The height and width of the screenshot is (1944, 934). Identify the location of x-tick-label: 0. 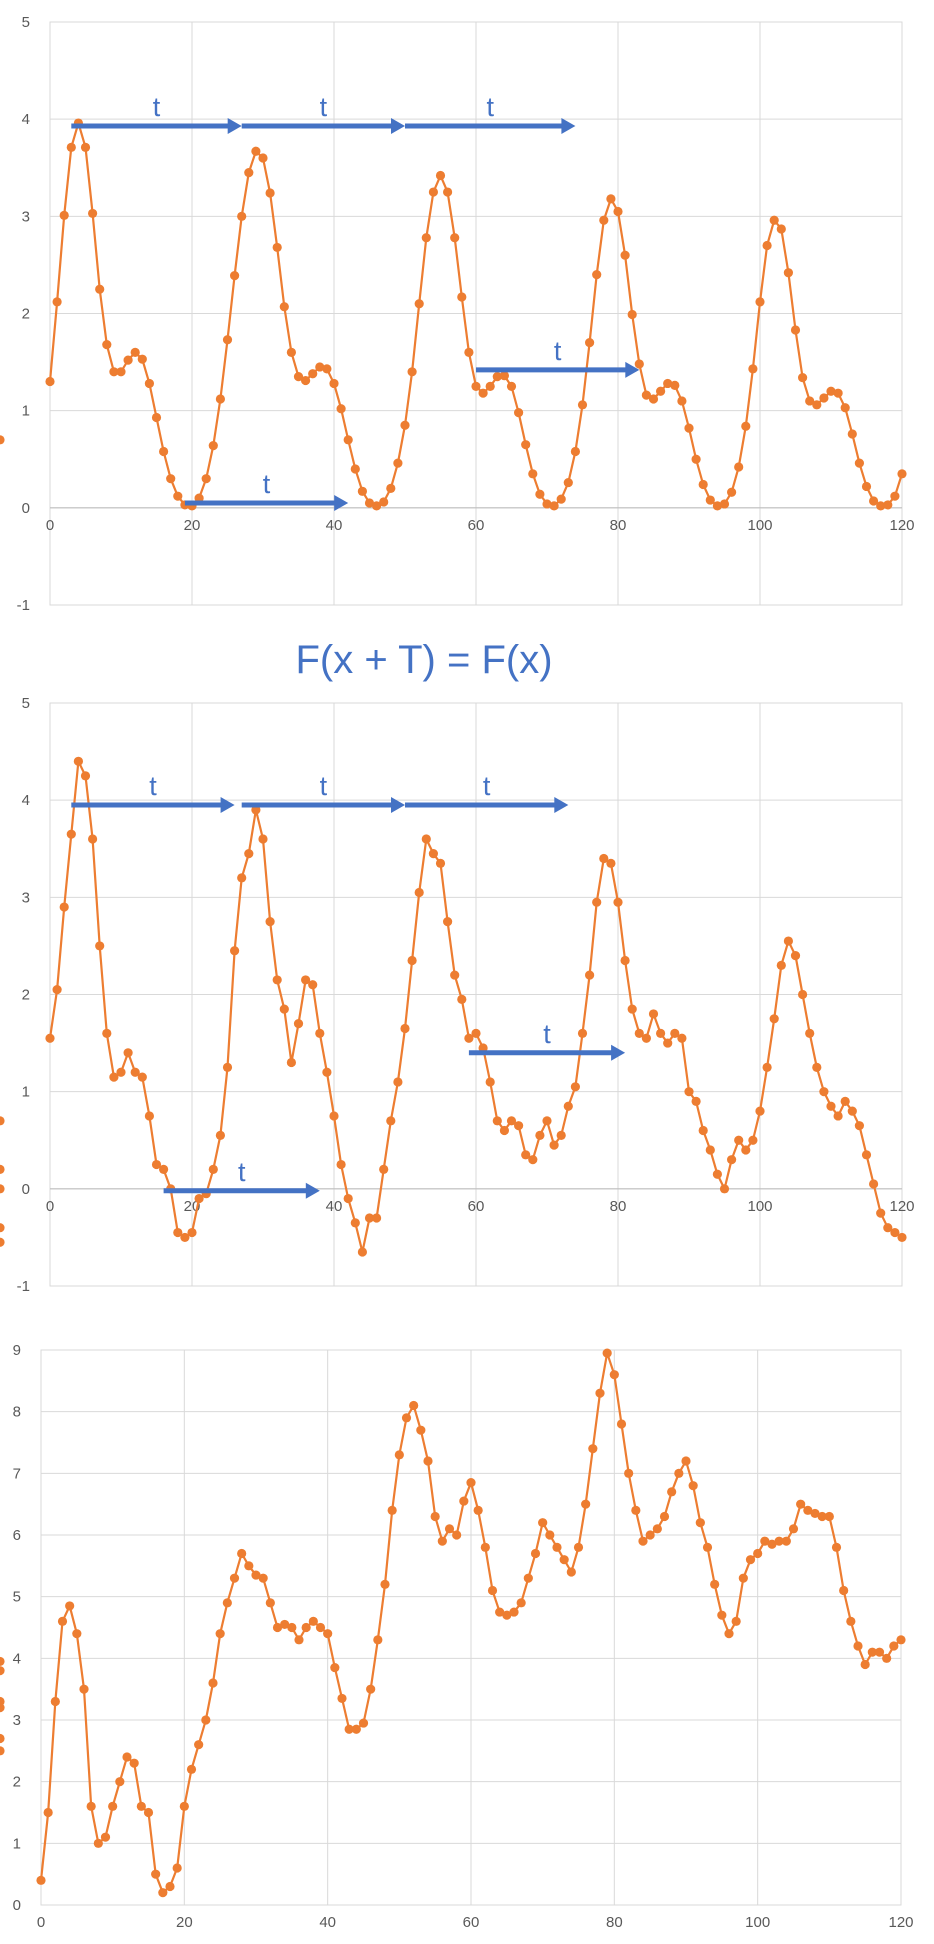
(41, 1922).